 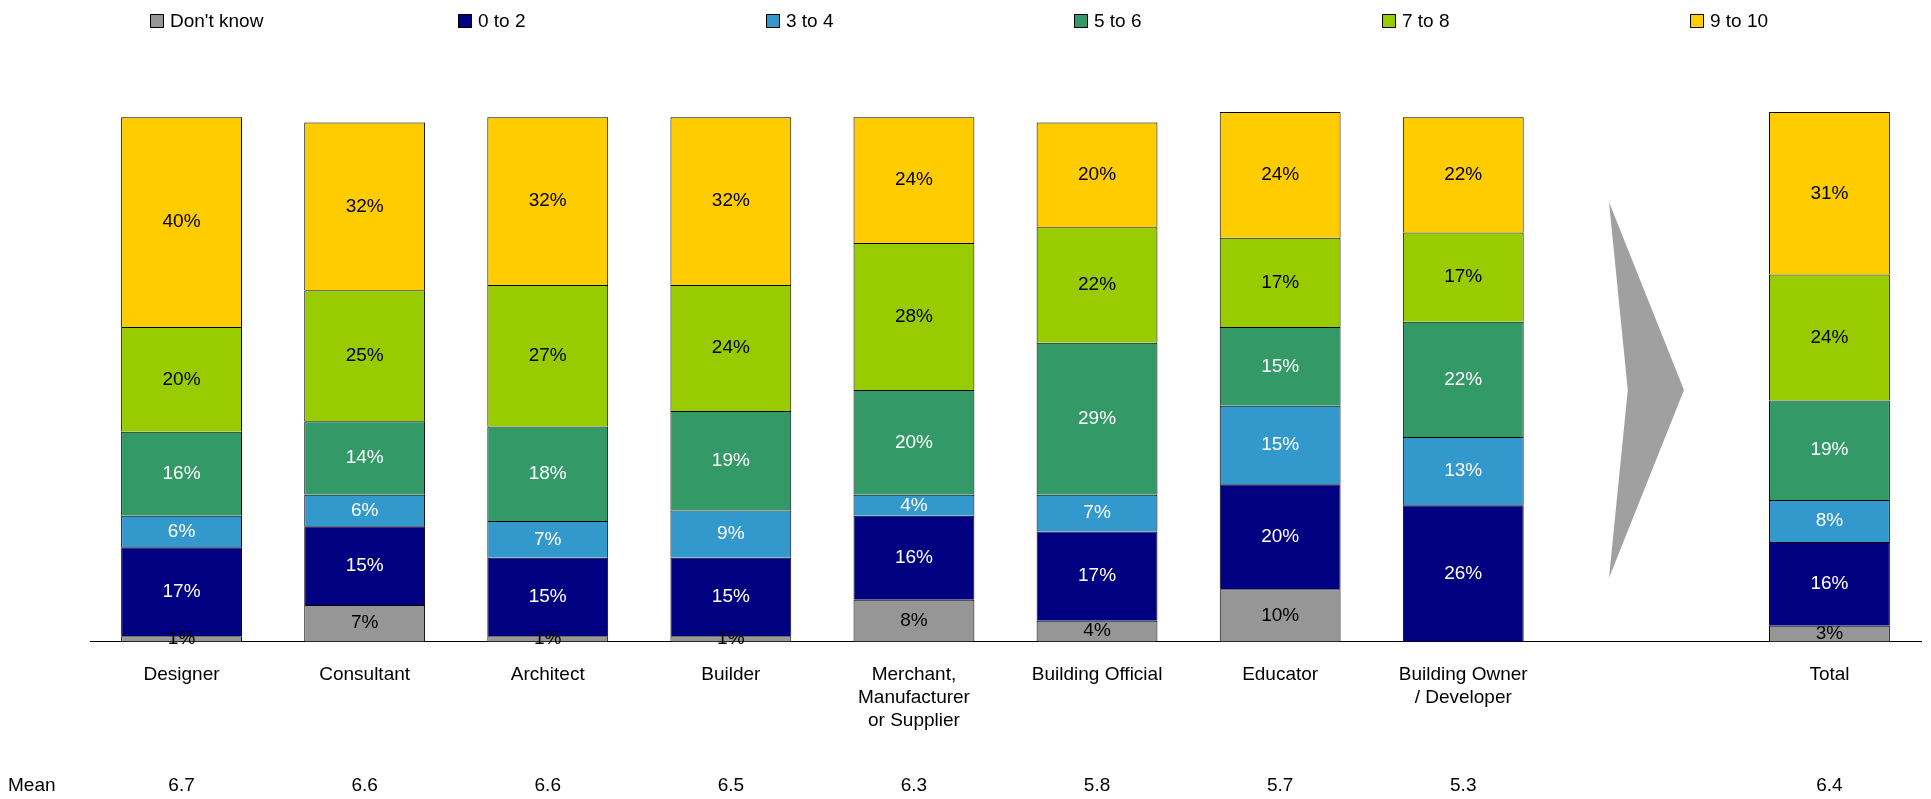 What do you see at coordinates (1097, 417) in the screenshot?
I see `data-label: 29%` at bounding box center [1097, 417].